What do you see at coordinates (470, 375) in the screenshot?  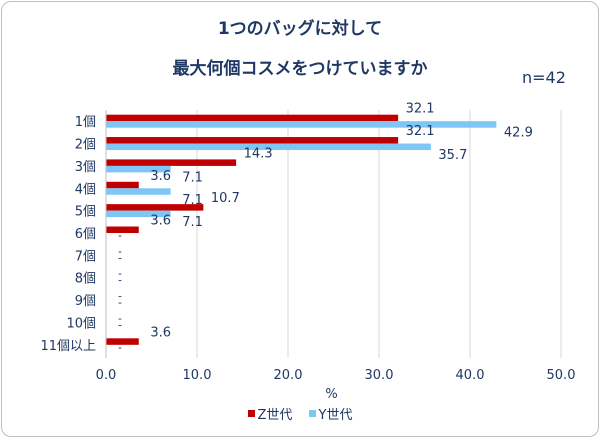 I see `x-tick-label: 40.0` at bounding box center [470, 375].